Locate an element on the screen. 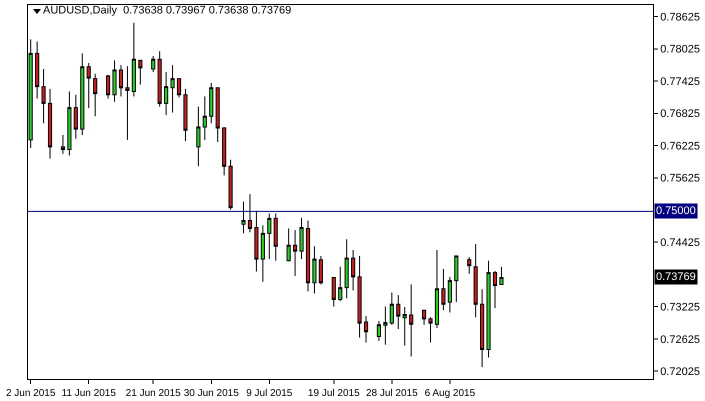 This screenshot has height=401, width=705. x-tick-label: 28 Jul 2015 is located at coordinates (392, 393).